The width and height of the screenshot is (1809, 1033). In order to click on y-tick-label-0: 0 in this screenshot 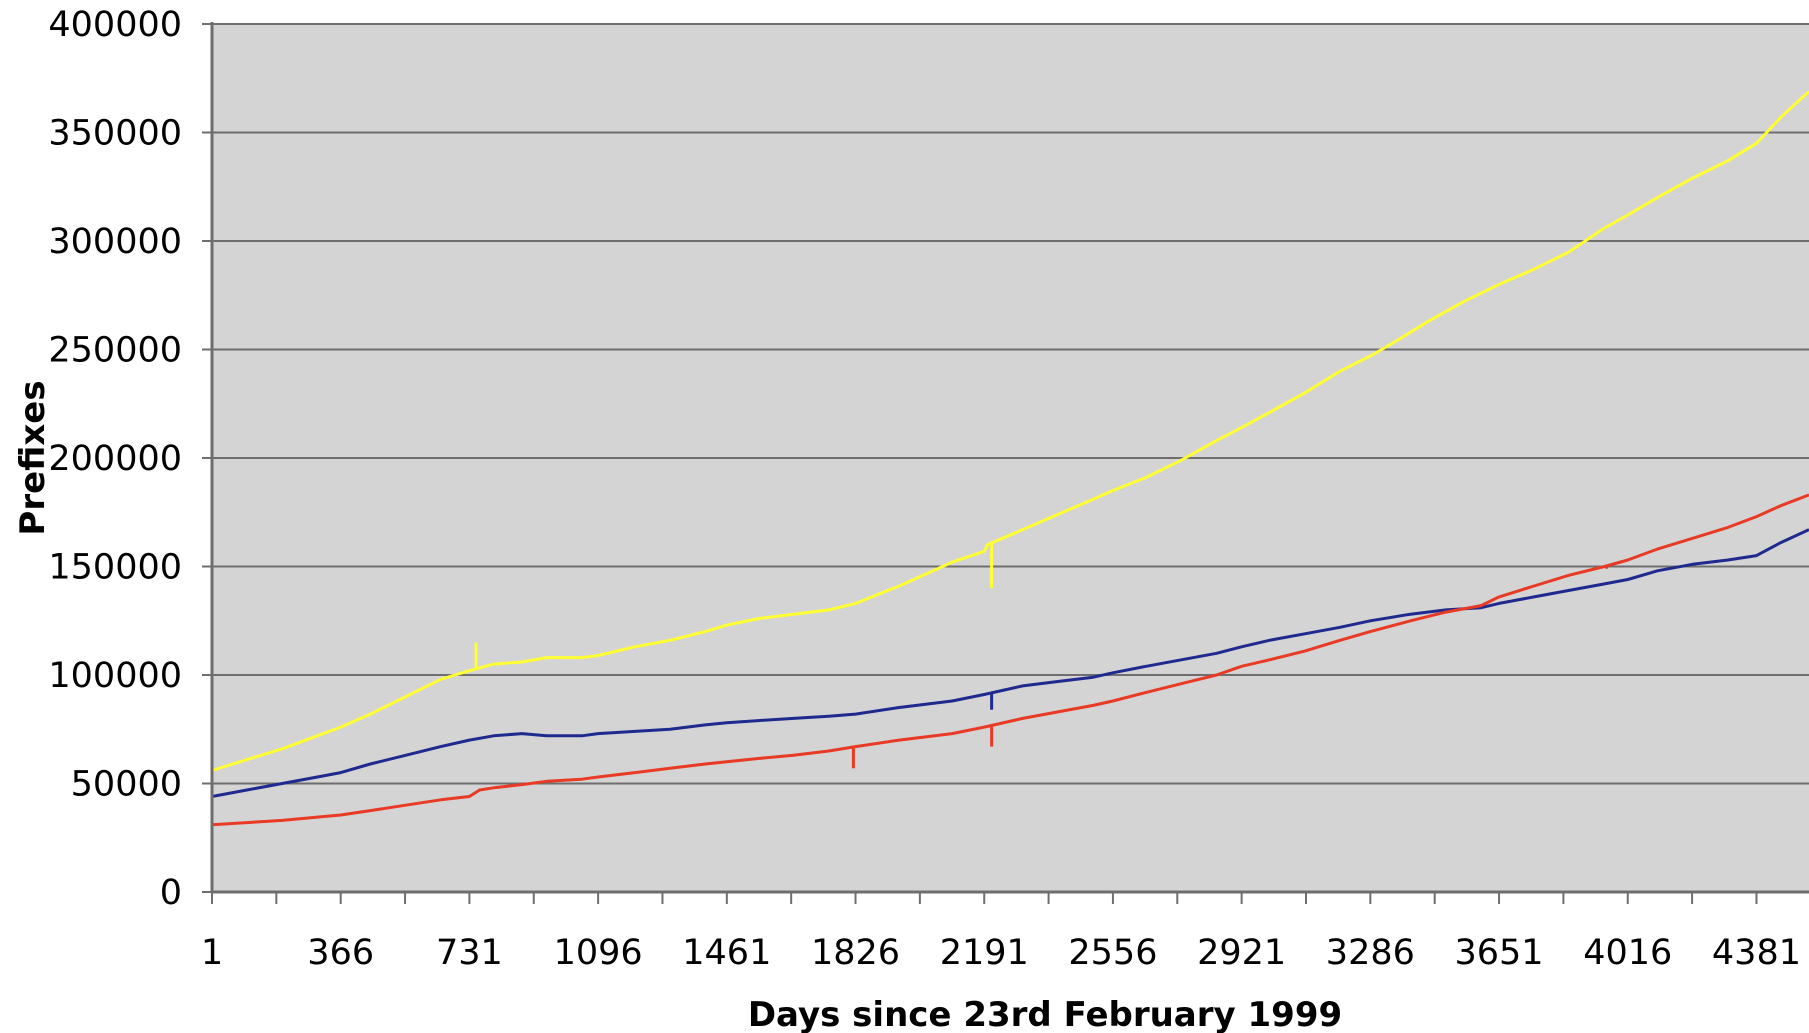, I will do `click(171, 893)`.